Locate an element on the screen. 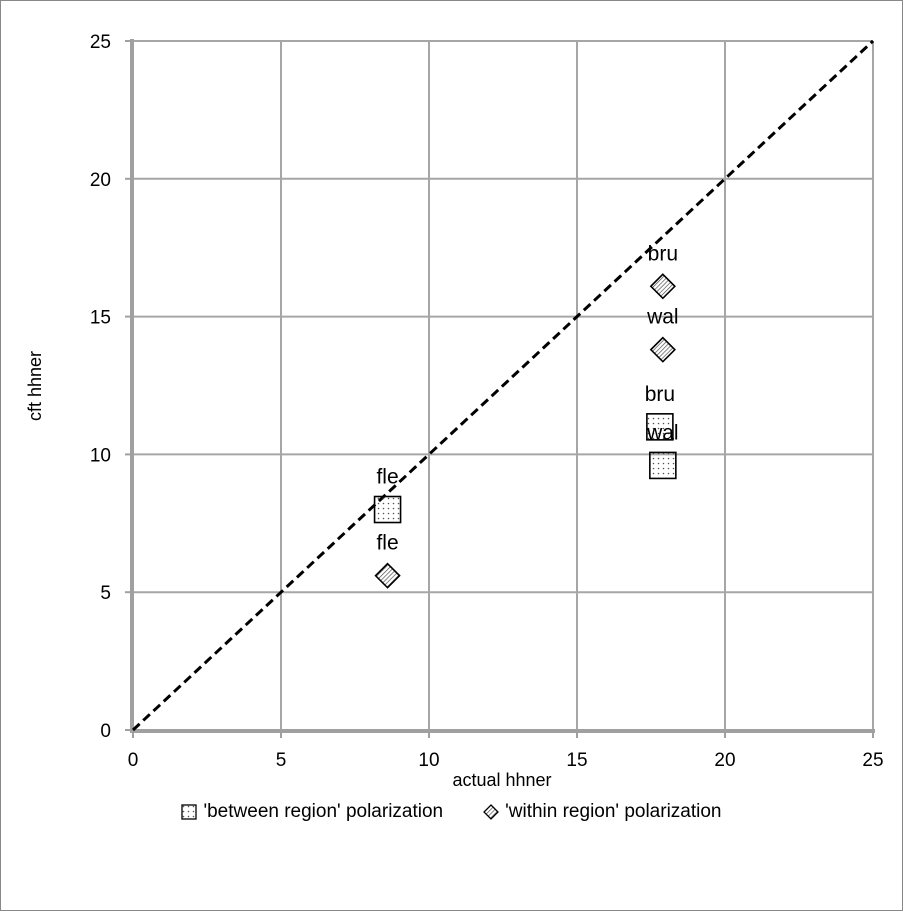  x-tick-label: 15 is located at coordinates (576, 760).